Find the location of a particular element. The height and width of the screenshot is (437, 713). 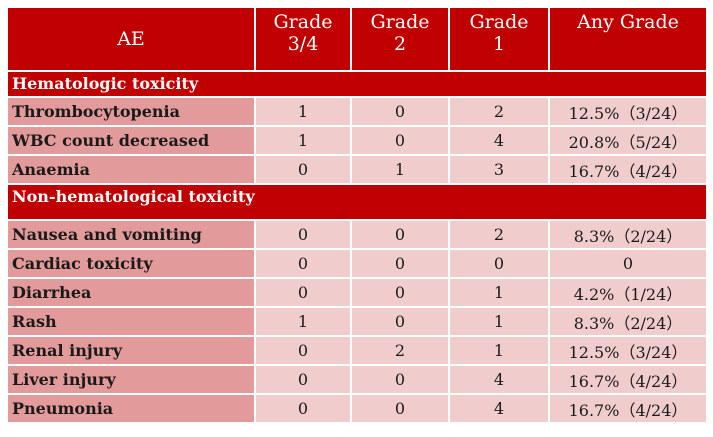

ae-name-cell: Thrombocytopenia is located at coordinates (131, 111).